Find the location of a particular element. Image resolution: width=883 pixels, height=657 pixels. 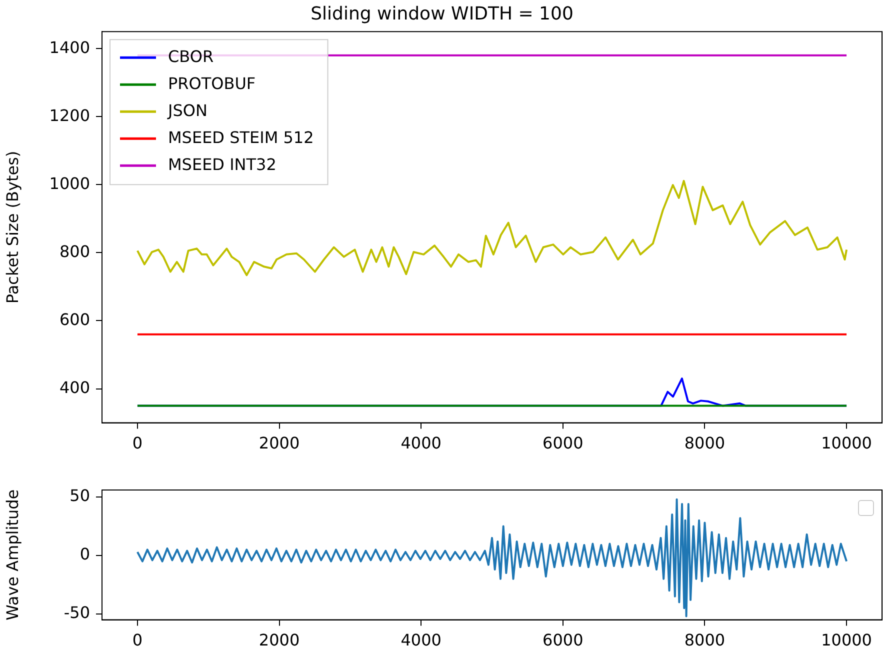

legend-label: MSEED INT32 is located at coordinates (222, 164).